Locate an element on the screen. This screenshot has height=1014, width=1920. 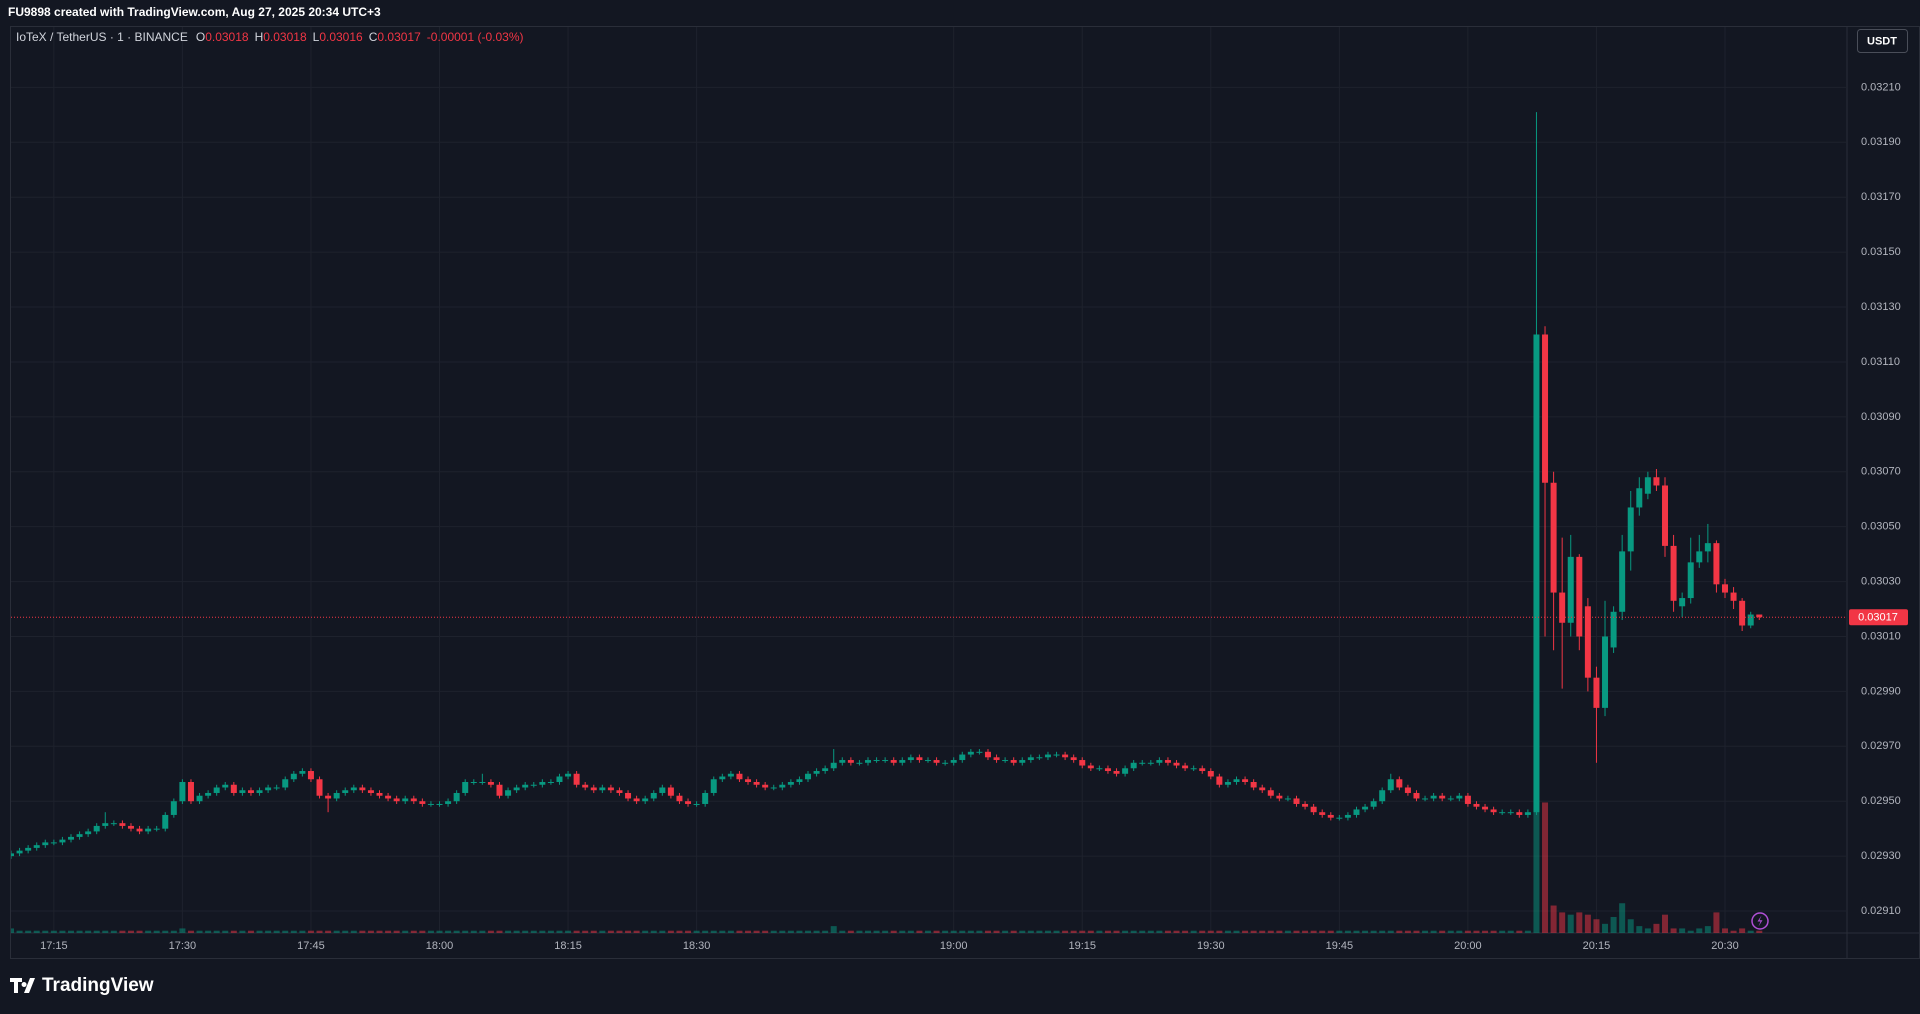
ohlc-value: 0.03018 is located at coordinates (227, 37).